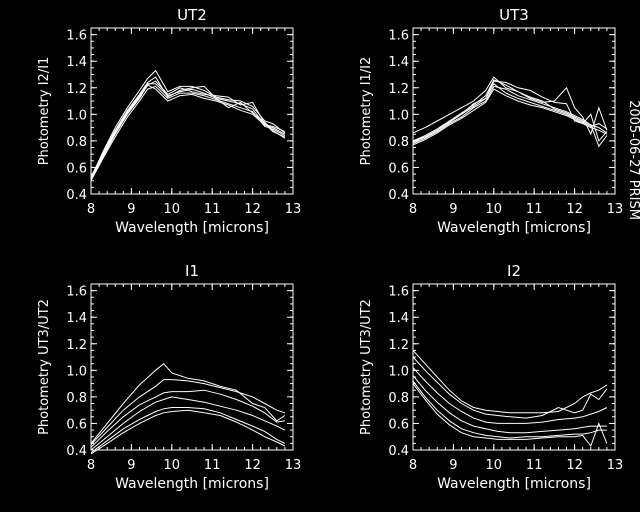 Image resolution: width=640 pixels, height=512 pixels. I want to click on chart-title: UT2, so click(192, 15).